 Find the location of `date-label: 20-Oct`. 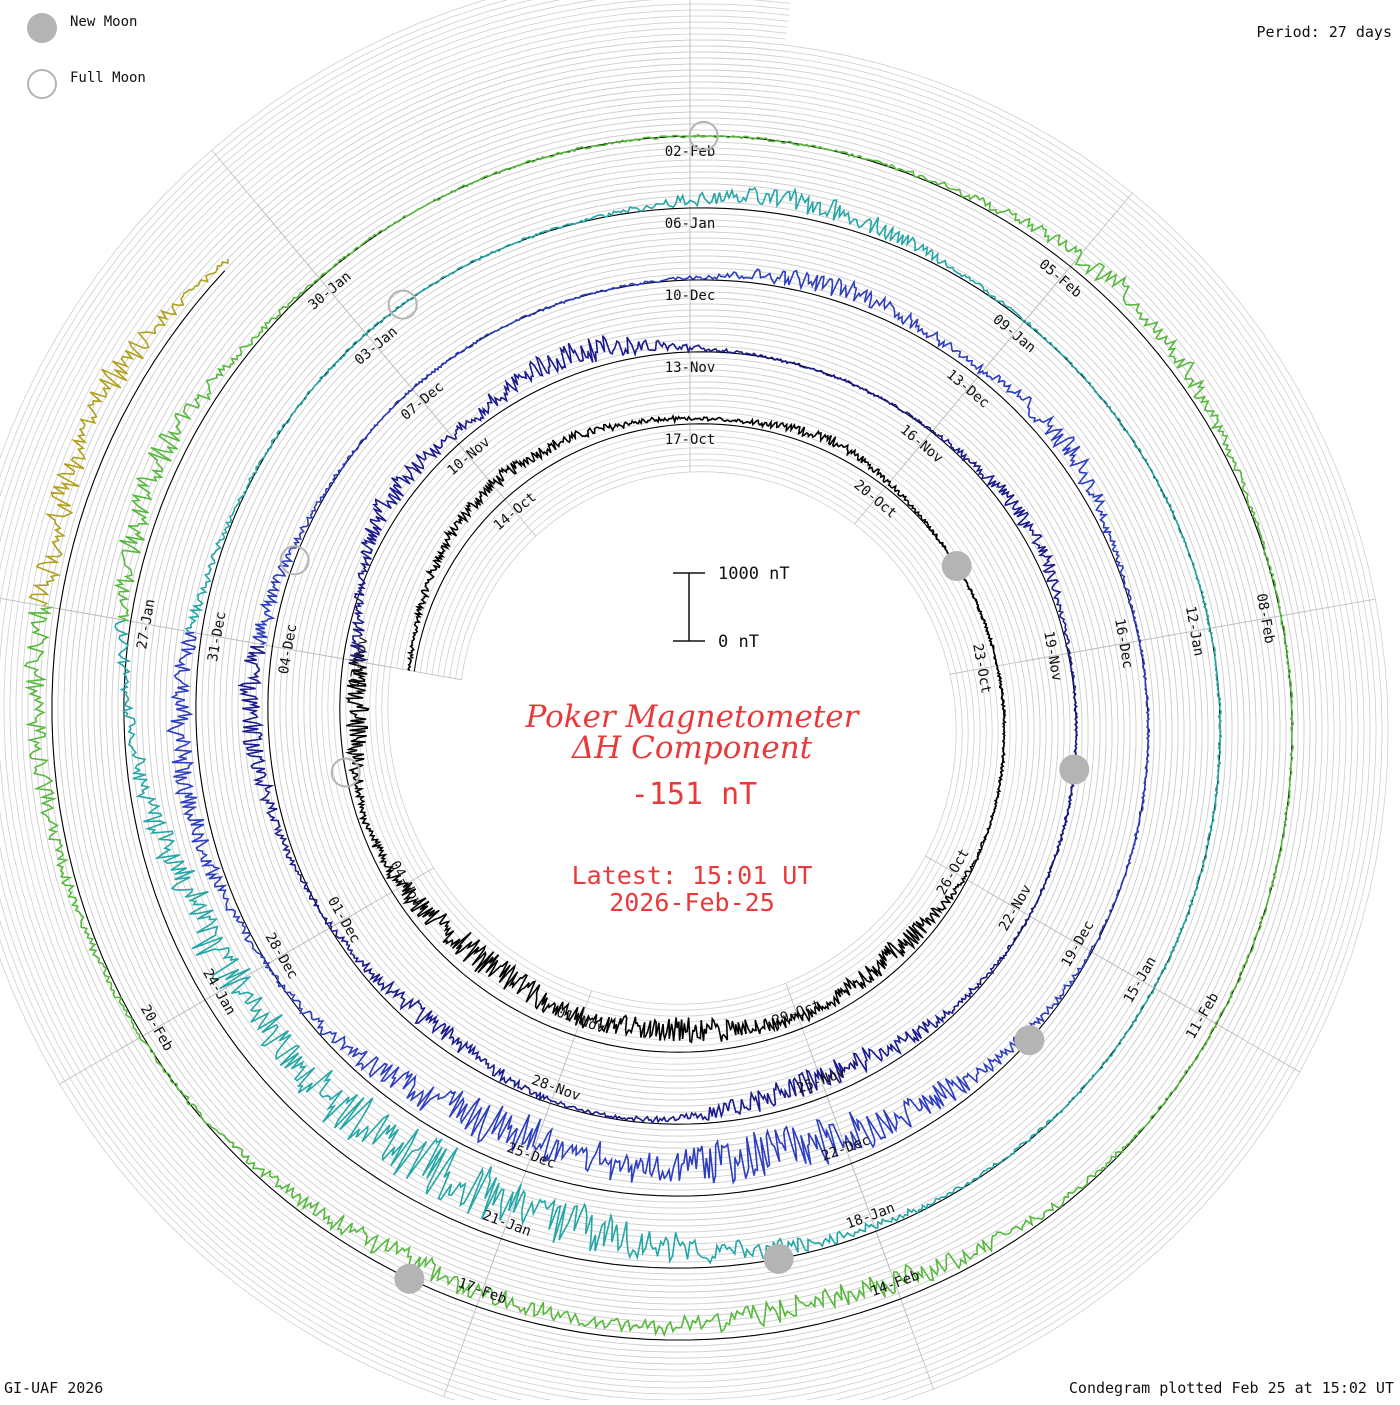

date-label: 20-Oct is located at coordinates (875, 499).